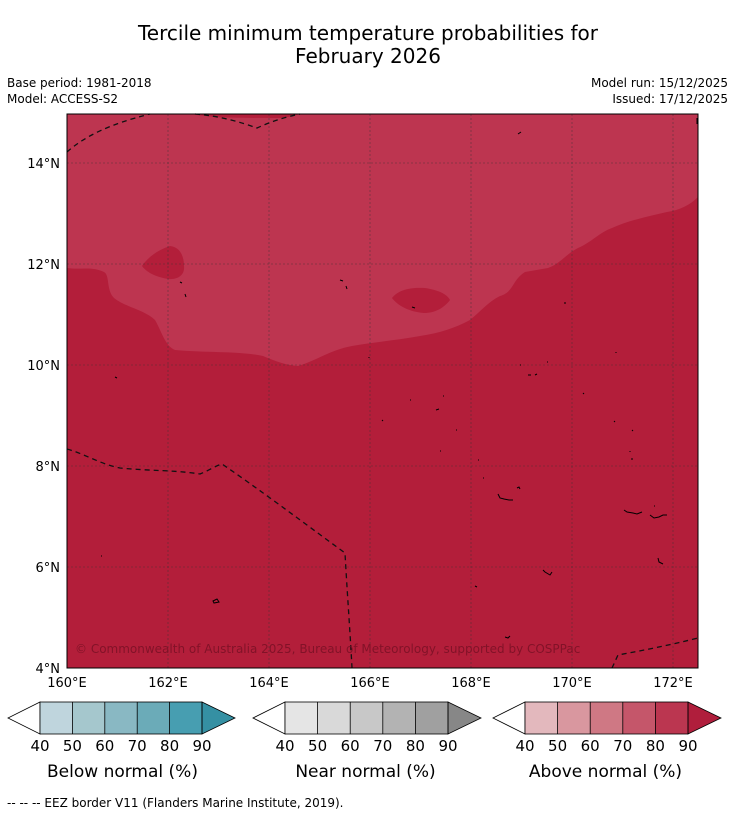  I want to click on colorbar-above-label: Above normal (%), so click(605, 772).